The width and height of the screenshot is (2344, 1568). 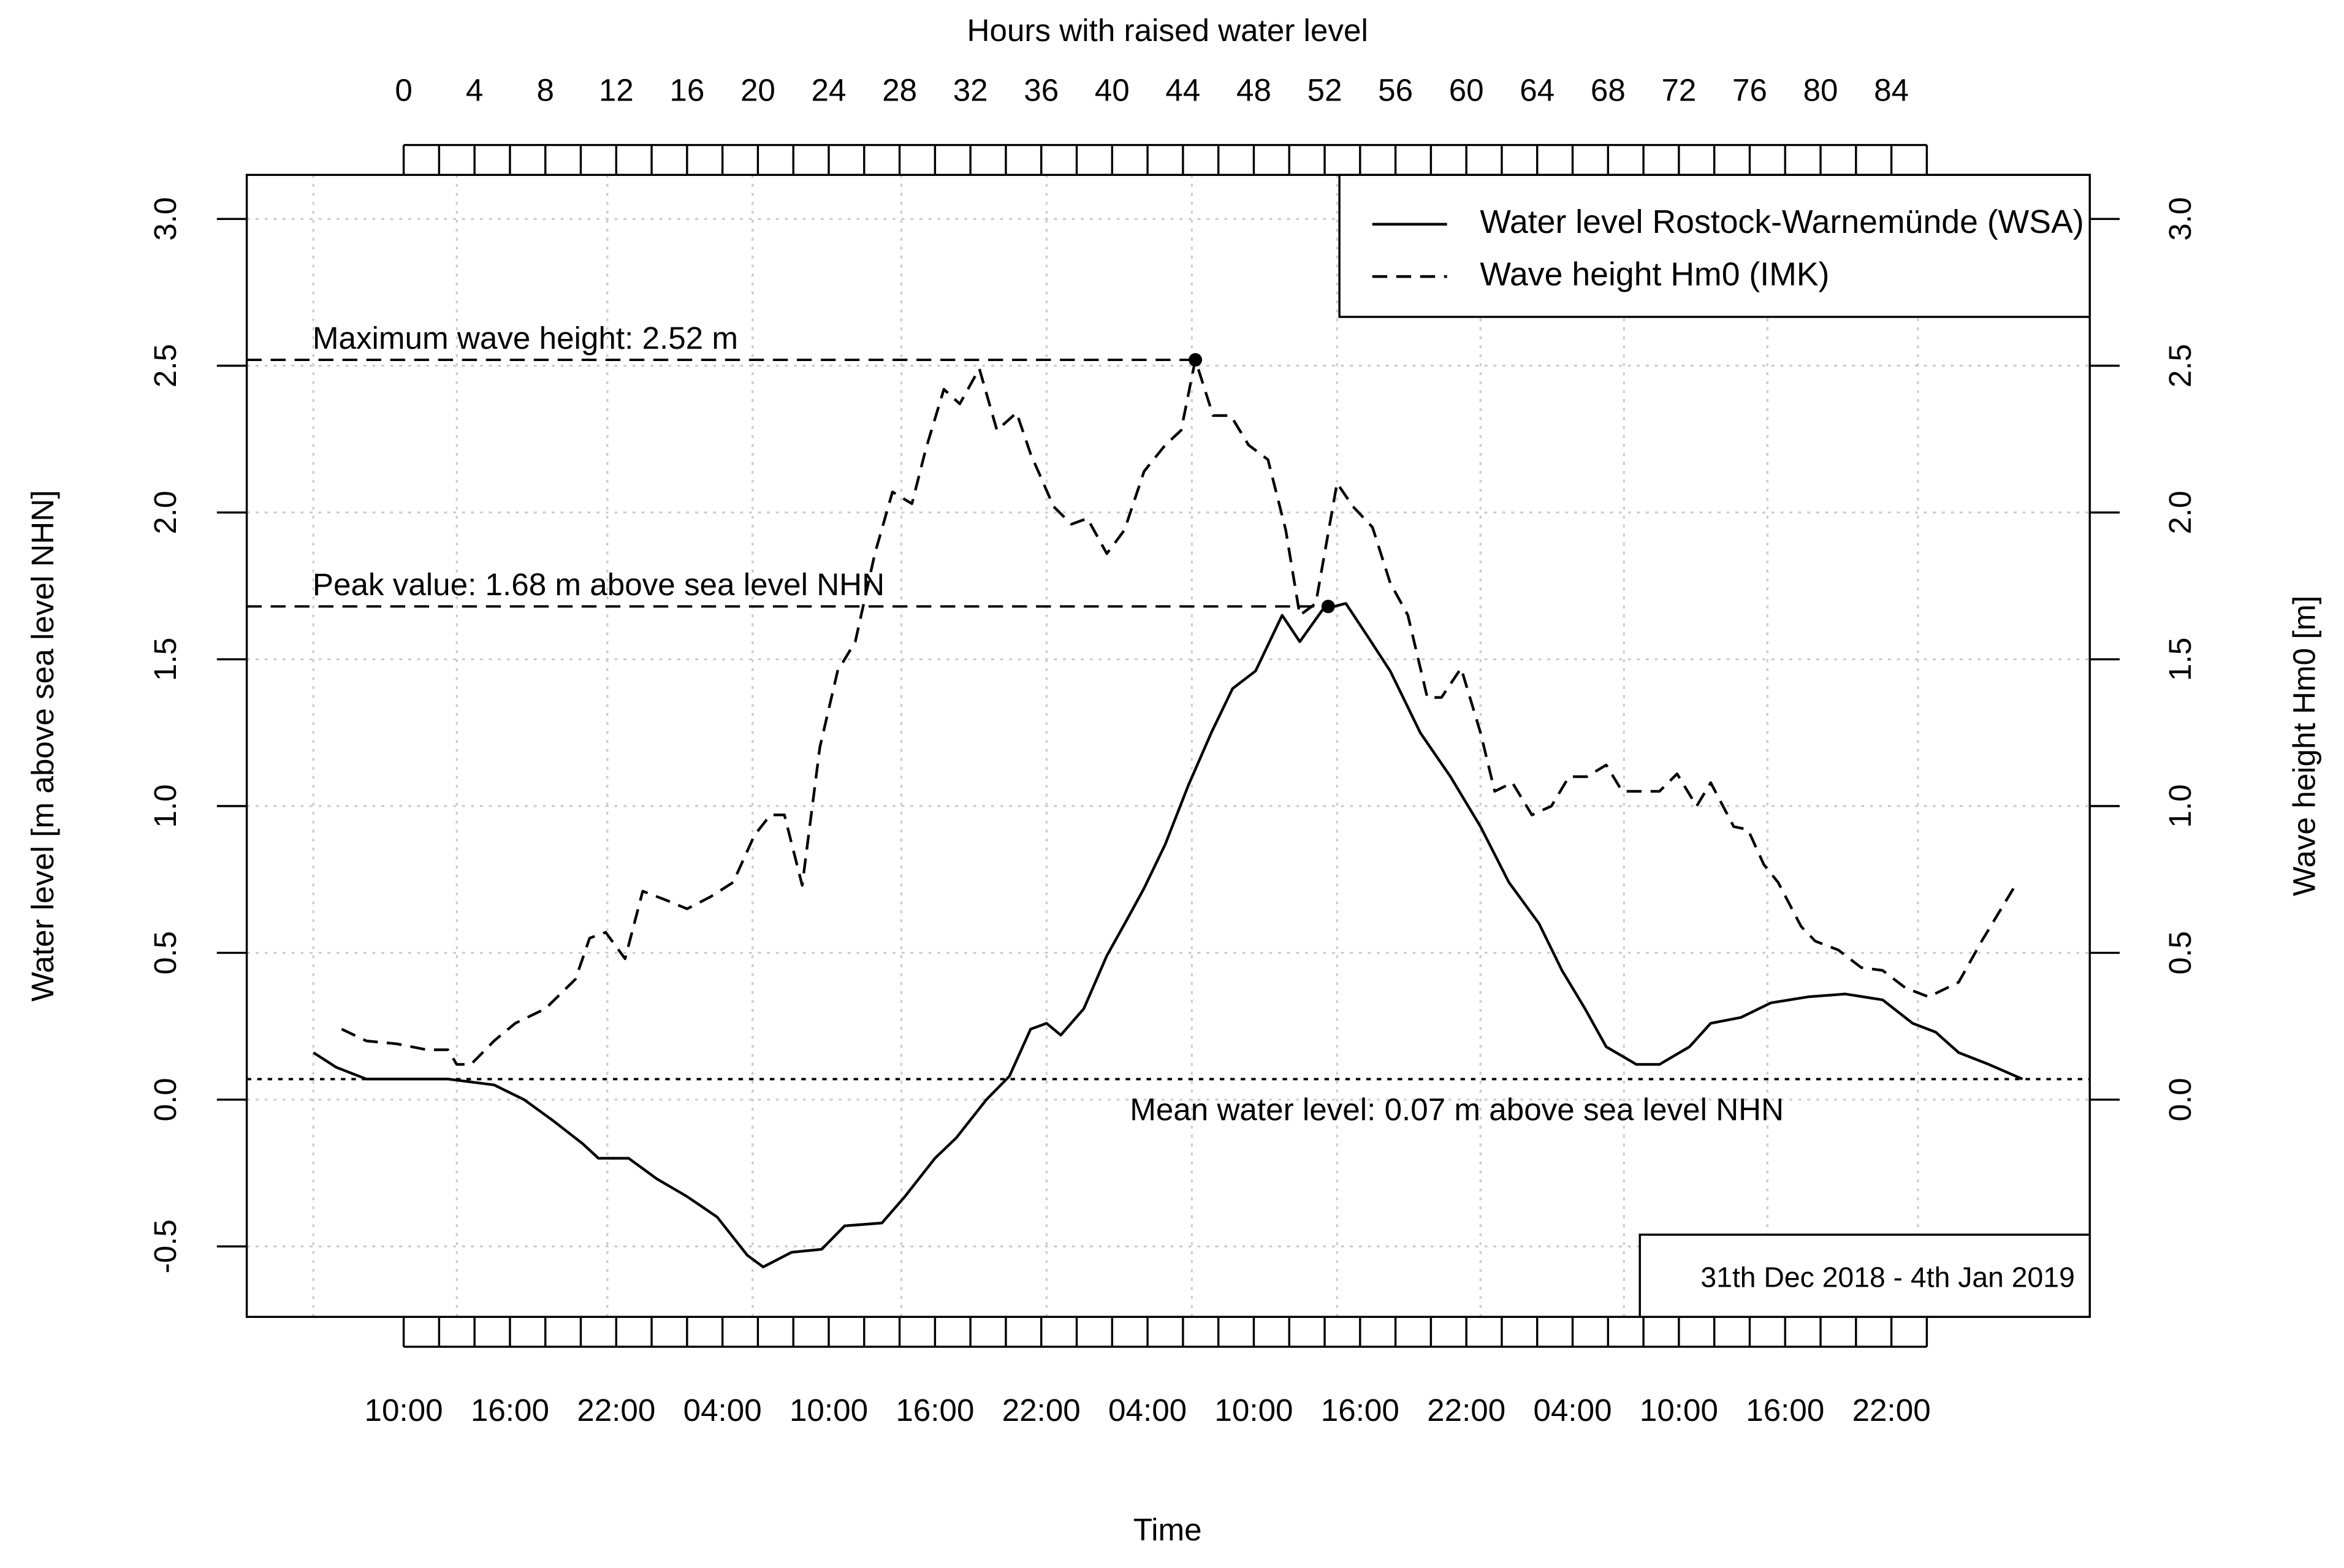 What do you see at coordinates (166, 366) in the screenshot?
I see `y-tick-label: 2.5` at bounding box center [166, 366].